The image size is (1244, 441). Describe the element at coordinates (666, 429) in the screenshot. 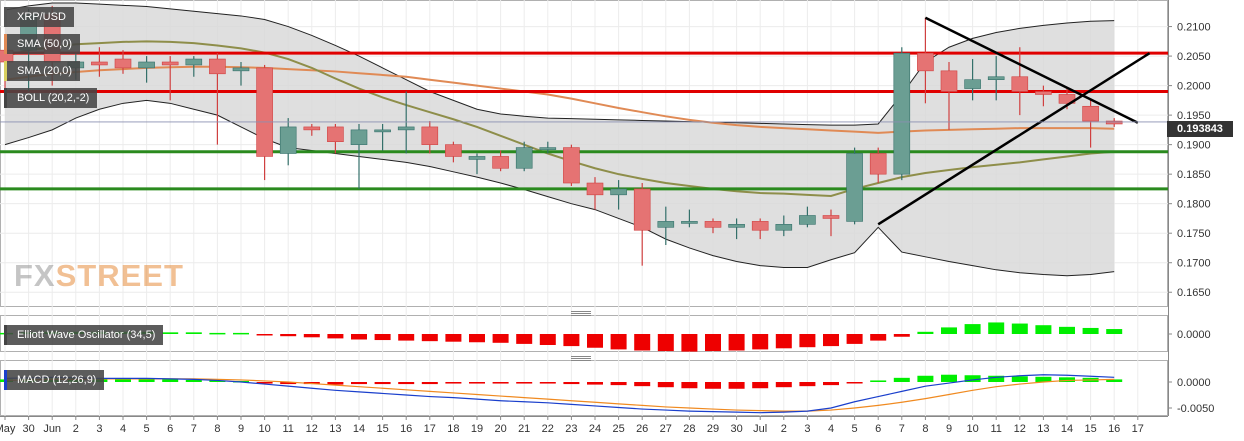

I see `x-tick-label: 27` at that location.